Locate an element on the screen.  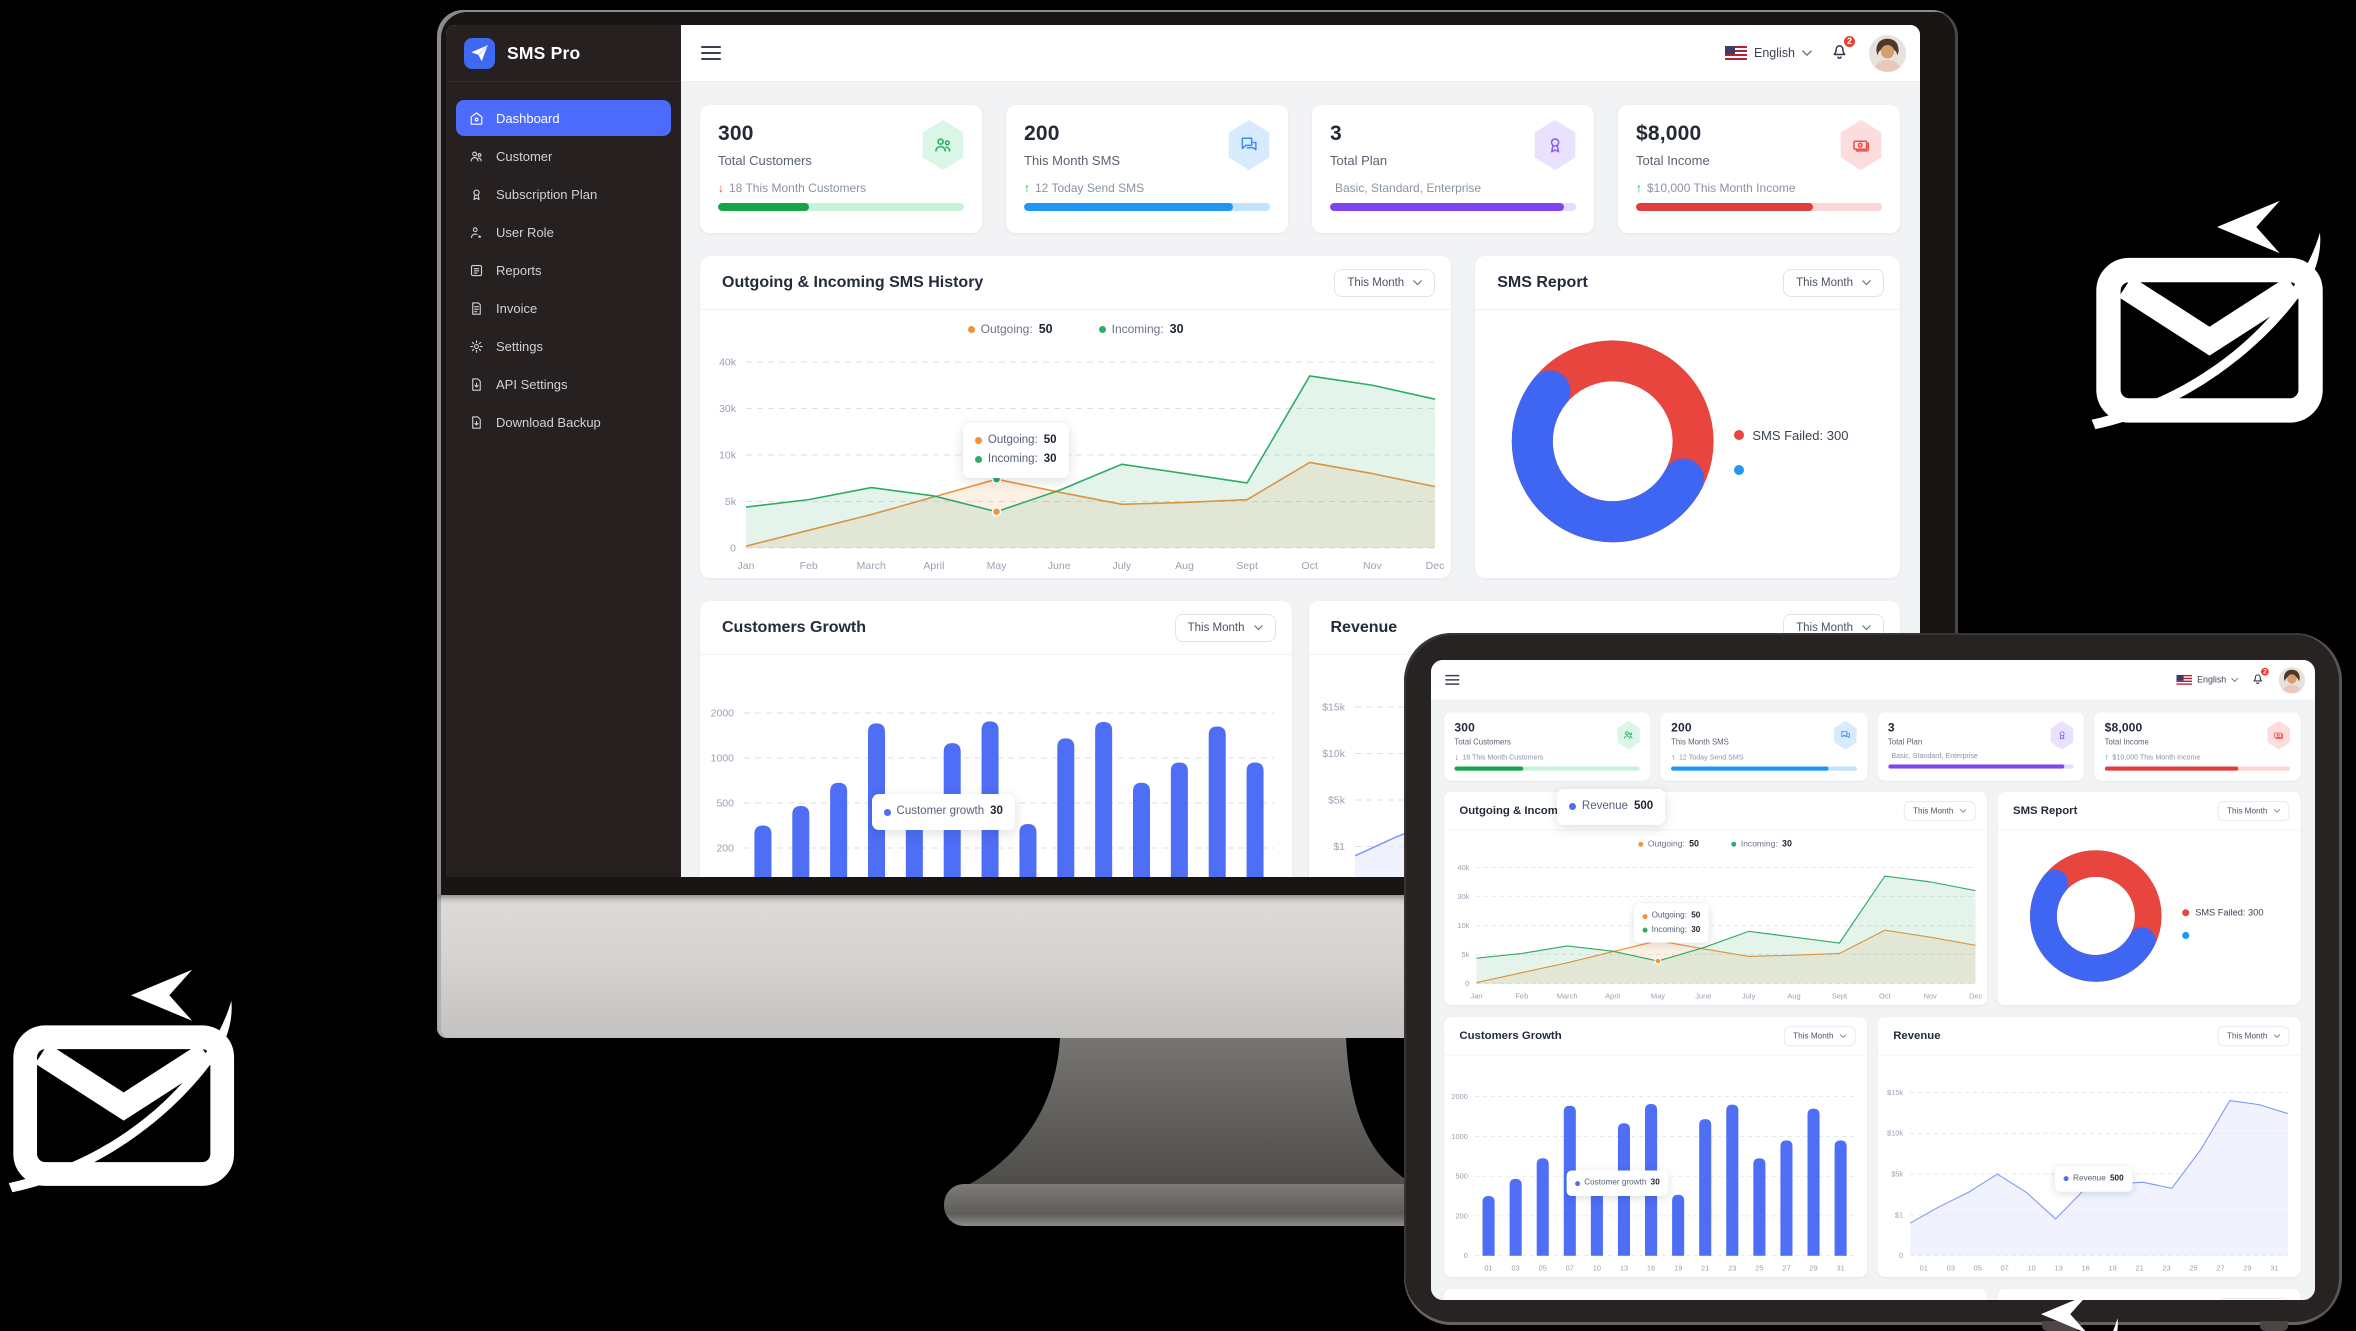
sidebar-item-subscription-plan: Subscription Plan is located at coordinates (563, 194).